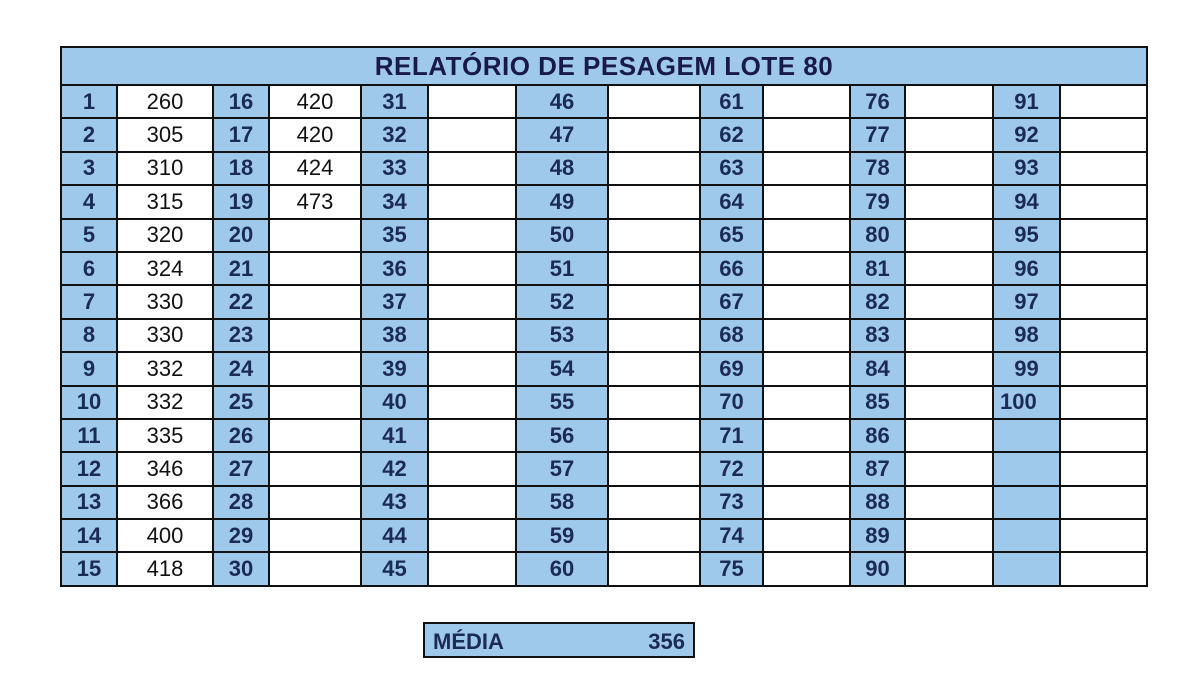  Describe the element at coordinates (877, 569) in the screenshot. I see `lot-number-cell: 90` at that location.